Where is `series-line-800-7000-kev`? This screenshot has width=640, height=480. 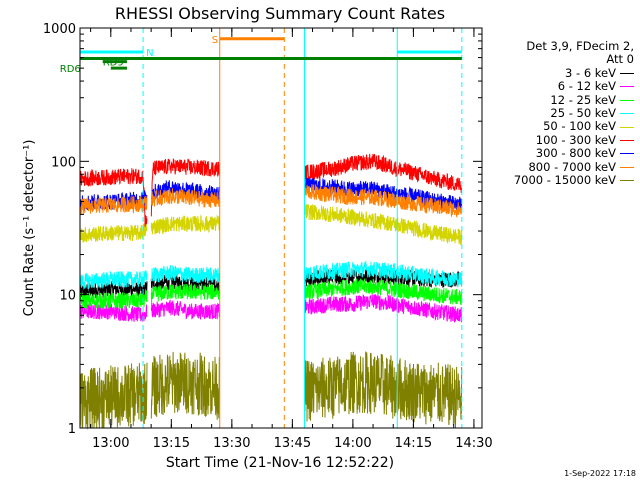
series-line-800-7000-kev is located at coordinates (271, 200).